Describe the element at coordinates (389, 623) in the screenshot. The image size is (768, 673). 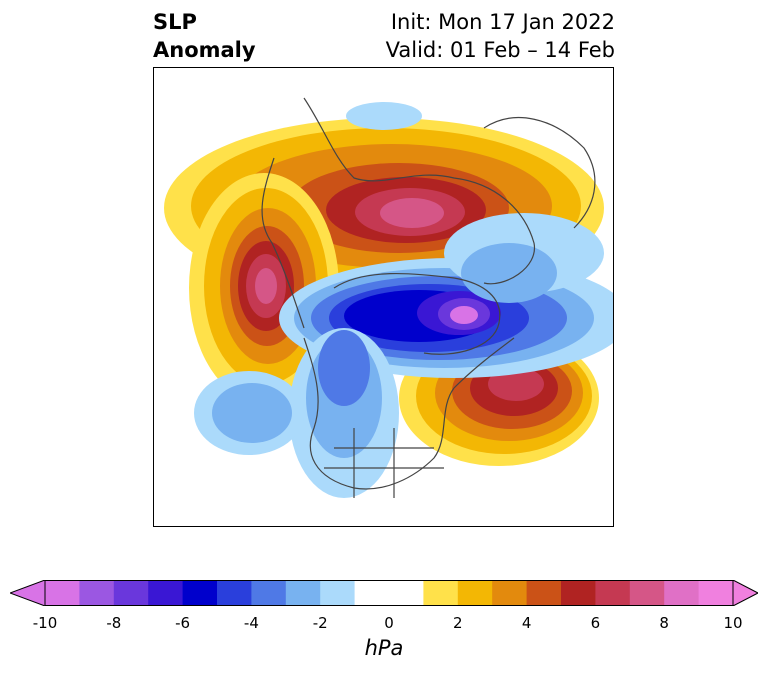
I see `colorbar-tick-label: 0` at that location.